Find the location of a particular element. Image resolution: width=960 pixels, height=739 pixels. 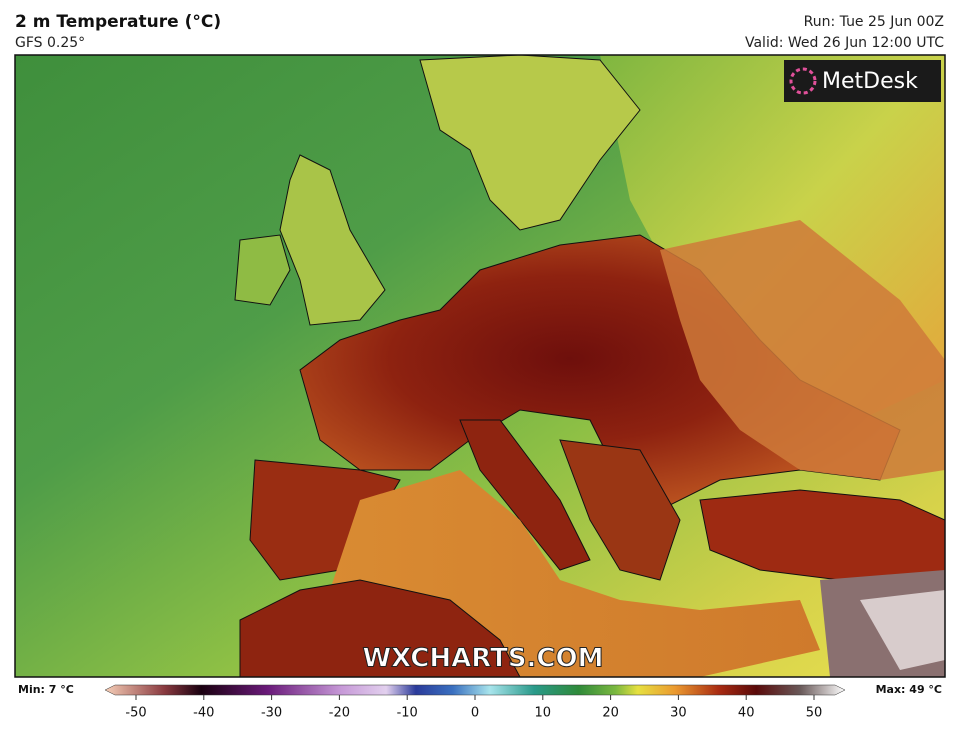

north-africa is located at coordinates (380, 628).